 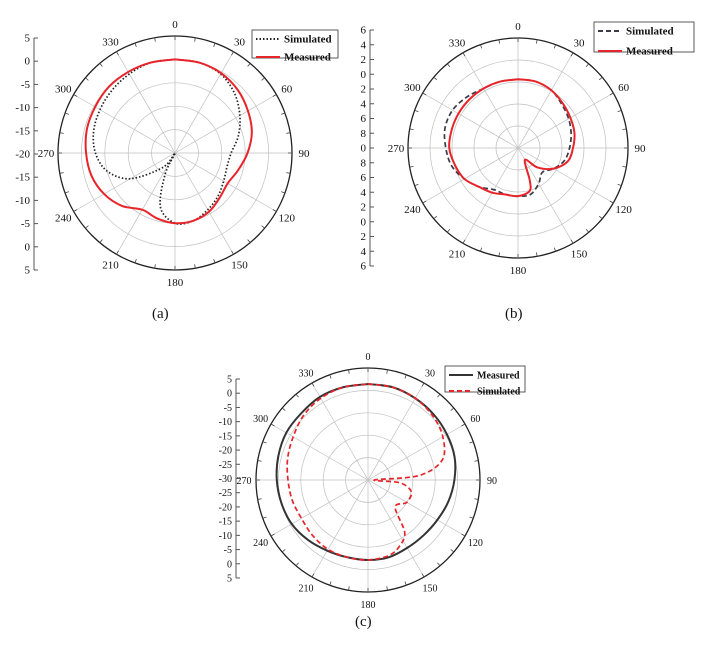 What do you see at coordinates (363, 149) in the screenshot?
I see `radial-tick-label: -10` at bounding box center [363, 149].